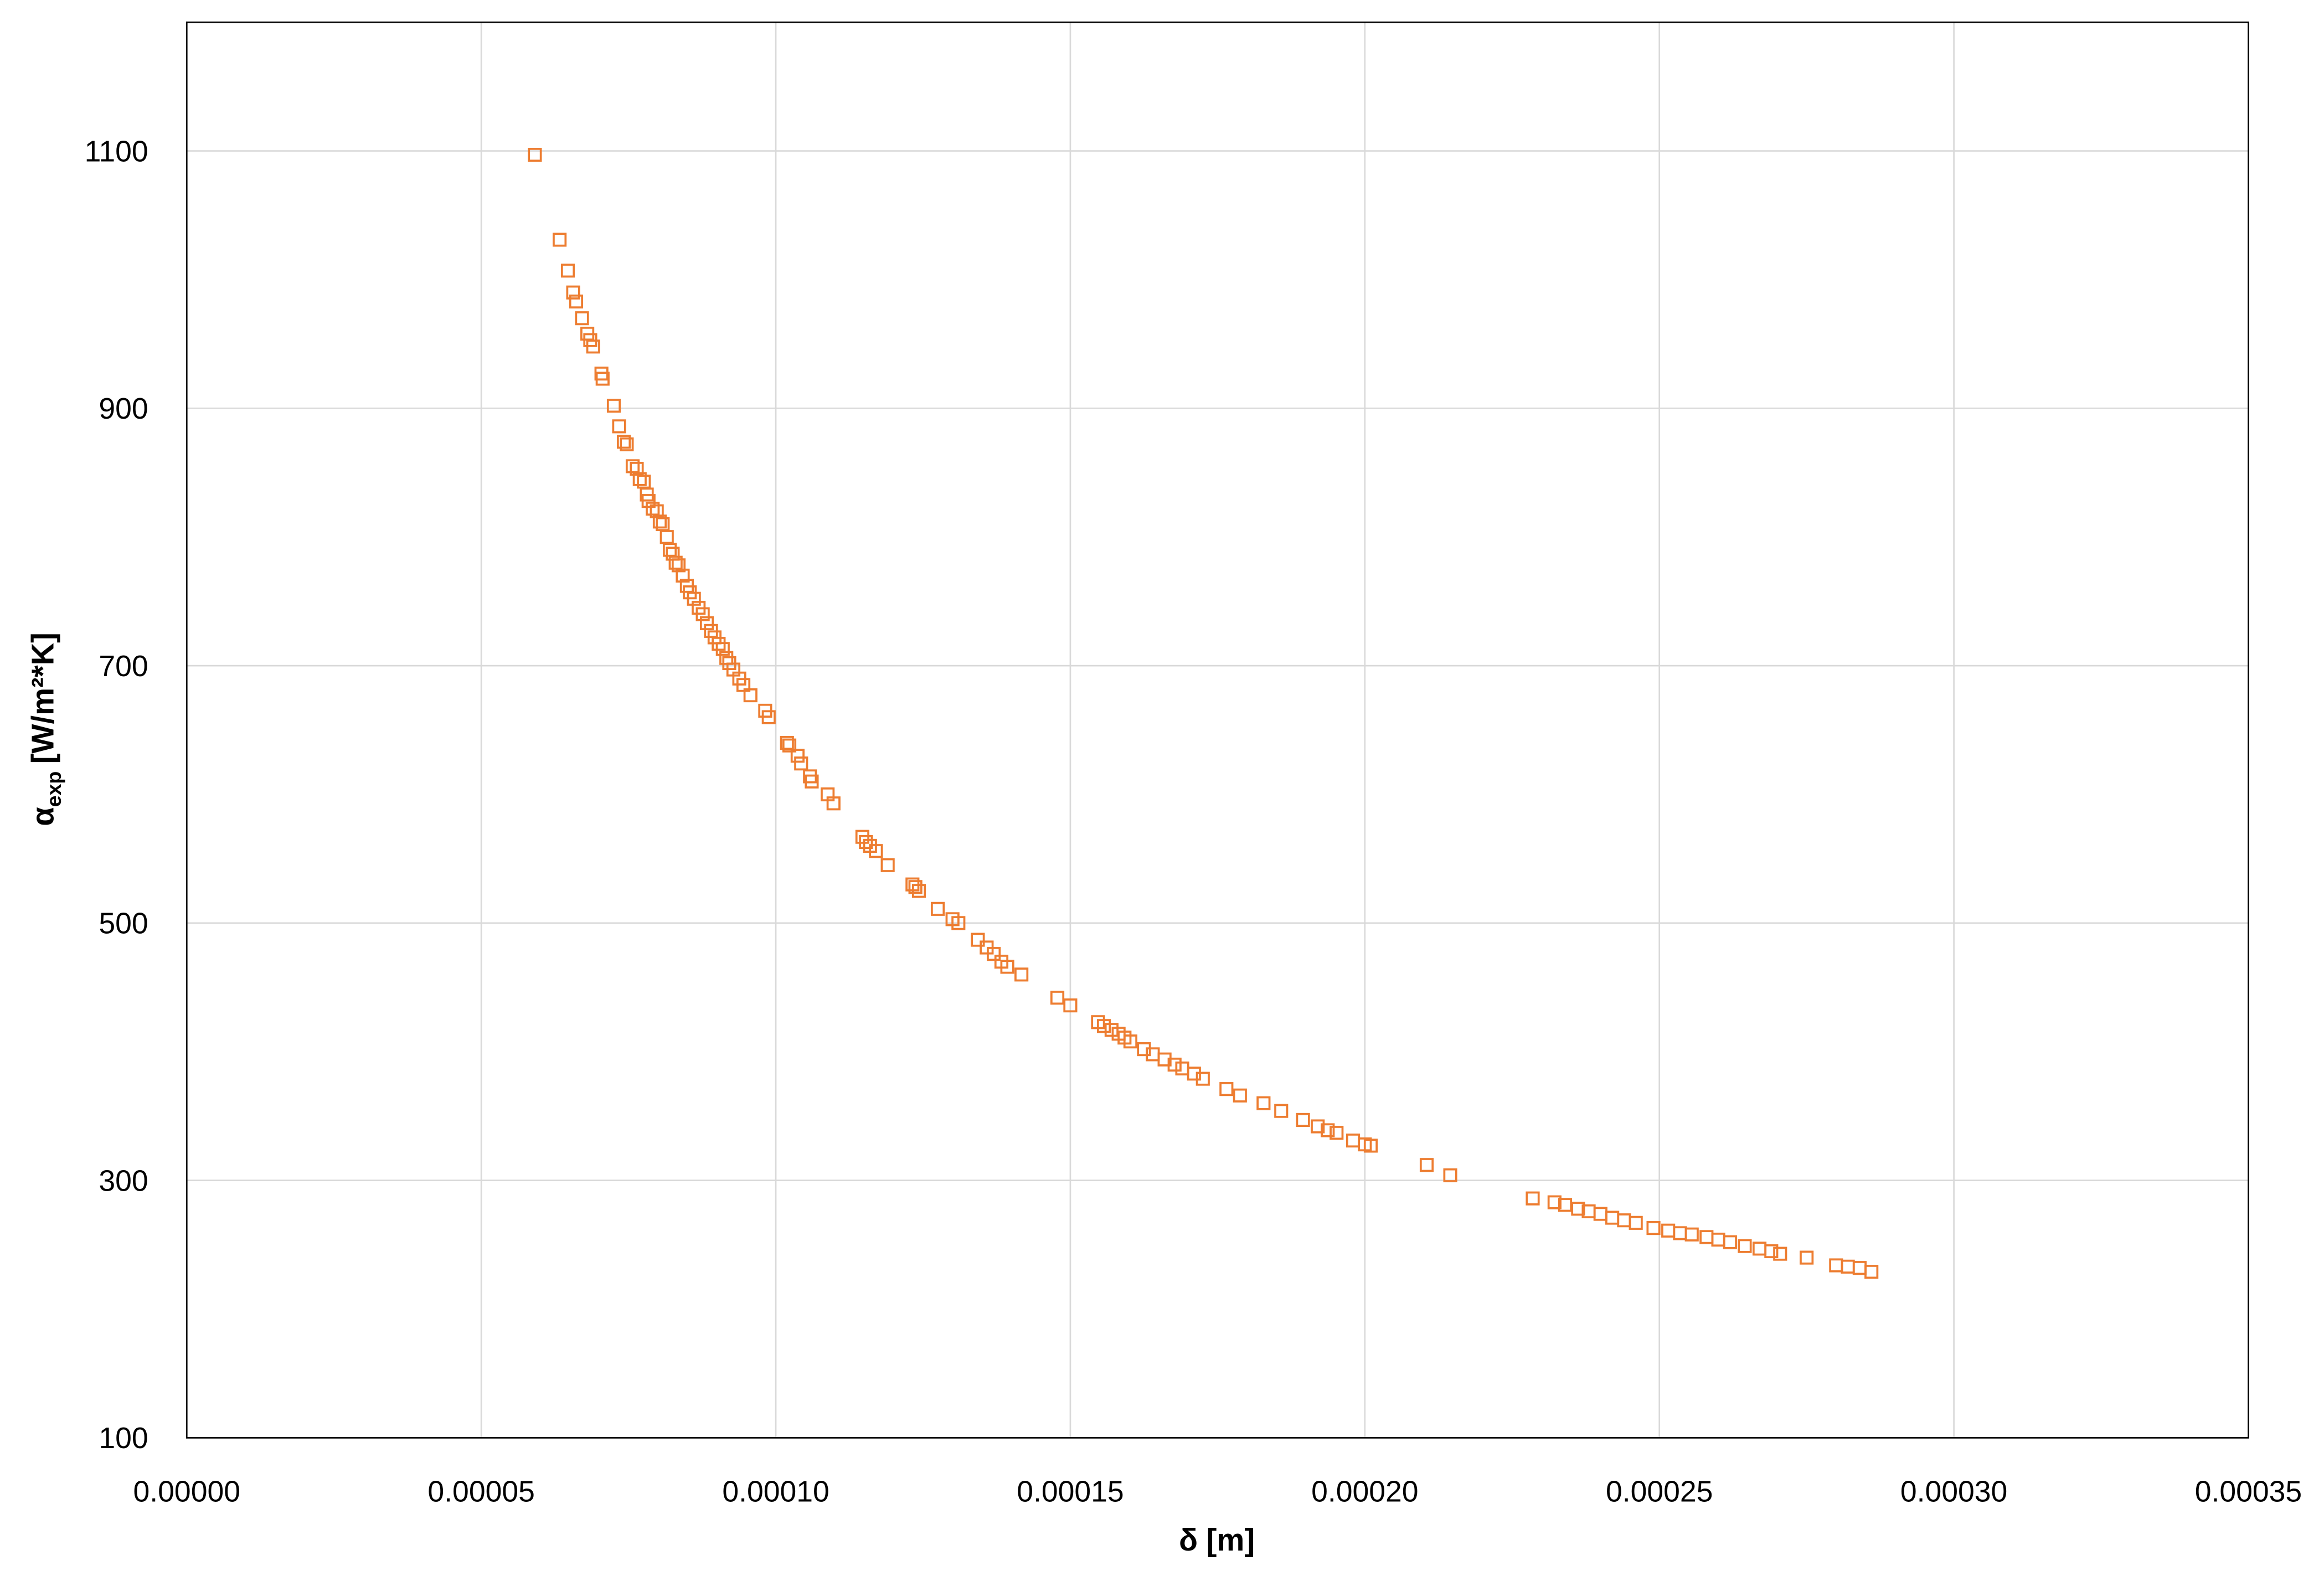 Image resolution: width=2324 pixels, height=1581 pixels. Describe the element at coordinates (43, 816) in the screenshot. I see `y-label-symbol: α` at that location.